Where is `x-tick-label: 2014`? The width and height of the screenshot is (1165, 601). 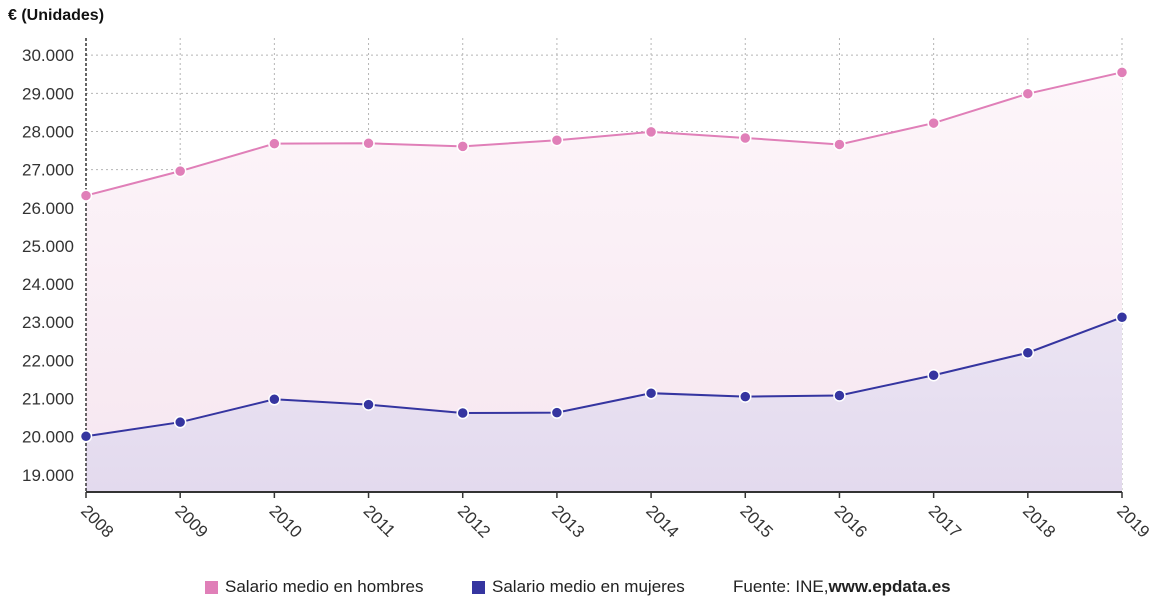 x-tick-label: 2014 is located at coordinates (662, 521).